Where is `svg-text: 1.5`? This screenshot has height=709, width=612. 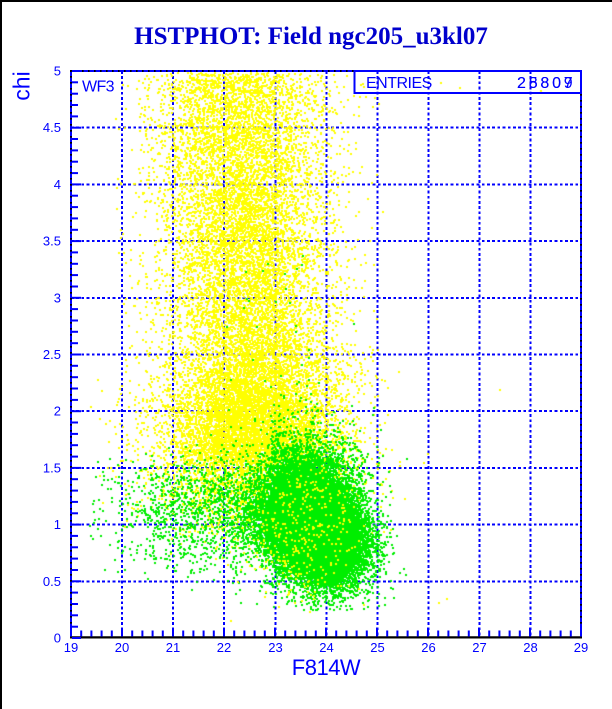
svg-text: 1.5 is located at coordinates (52, 467).